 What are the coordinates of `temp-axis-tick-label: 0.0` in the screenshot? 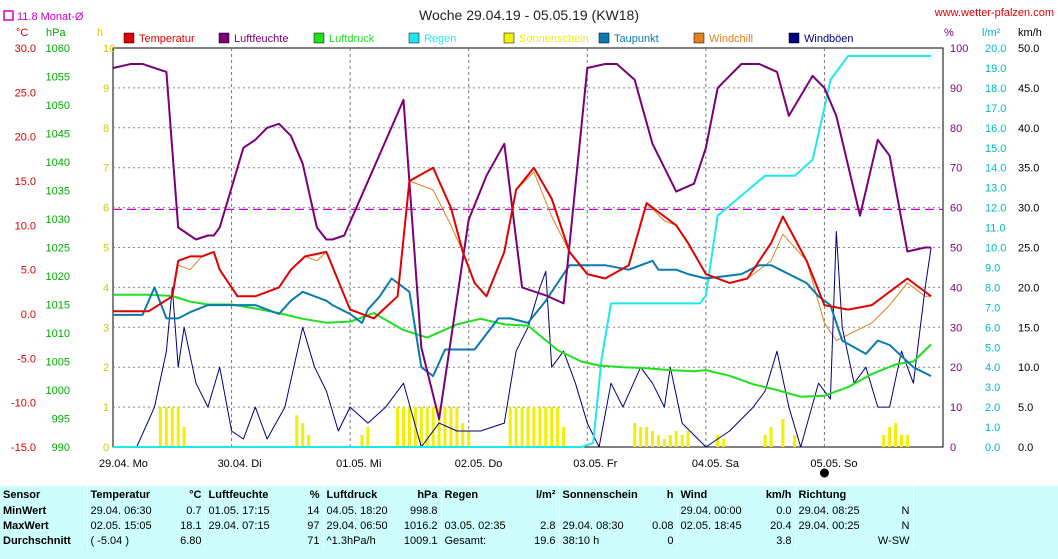 It's located at (28, 315).